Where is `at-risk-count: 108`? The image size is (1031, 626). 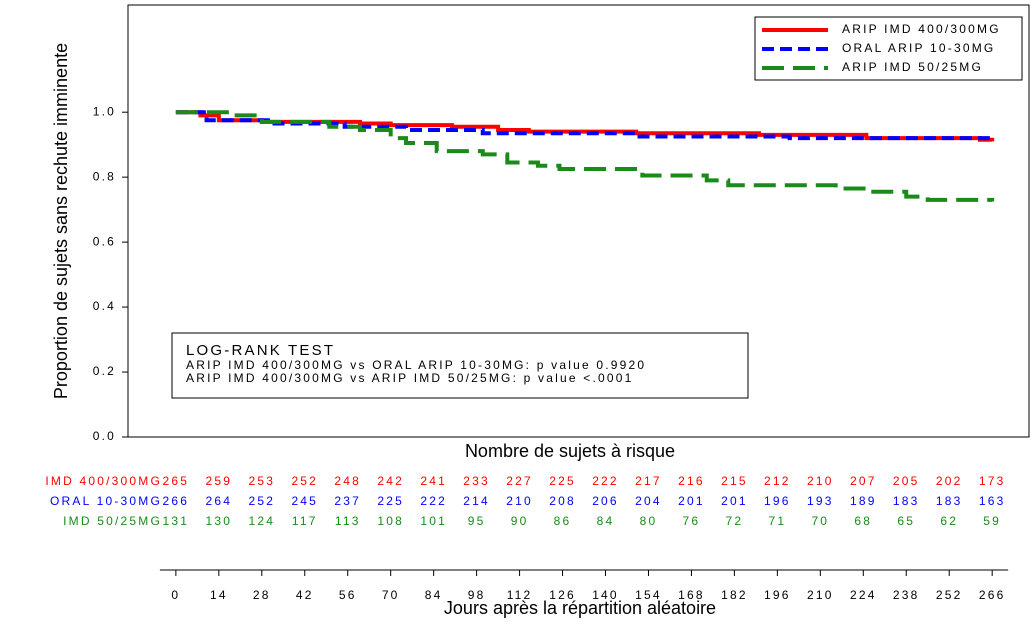 at-risk-count: 108 is located at coordinates (390, 521).